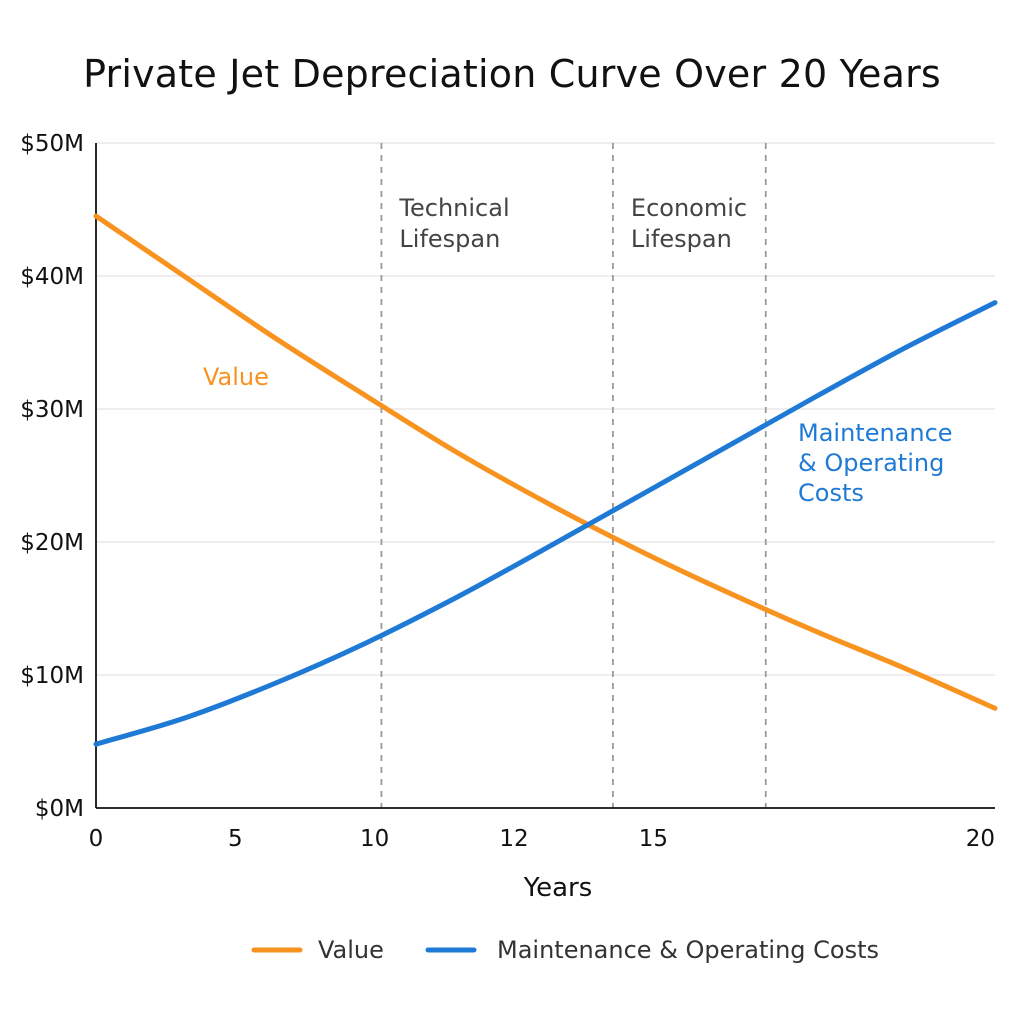 The image size is (1024, 1024). What do you see at coordinates (351, 950) in the screenshot?
I see `legend-label: Value` at bounding box center [351, 950].